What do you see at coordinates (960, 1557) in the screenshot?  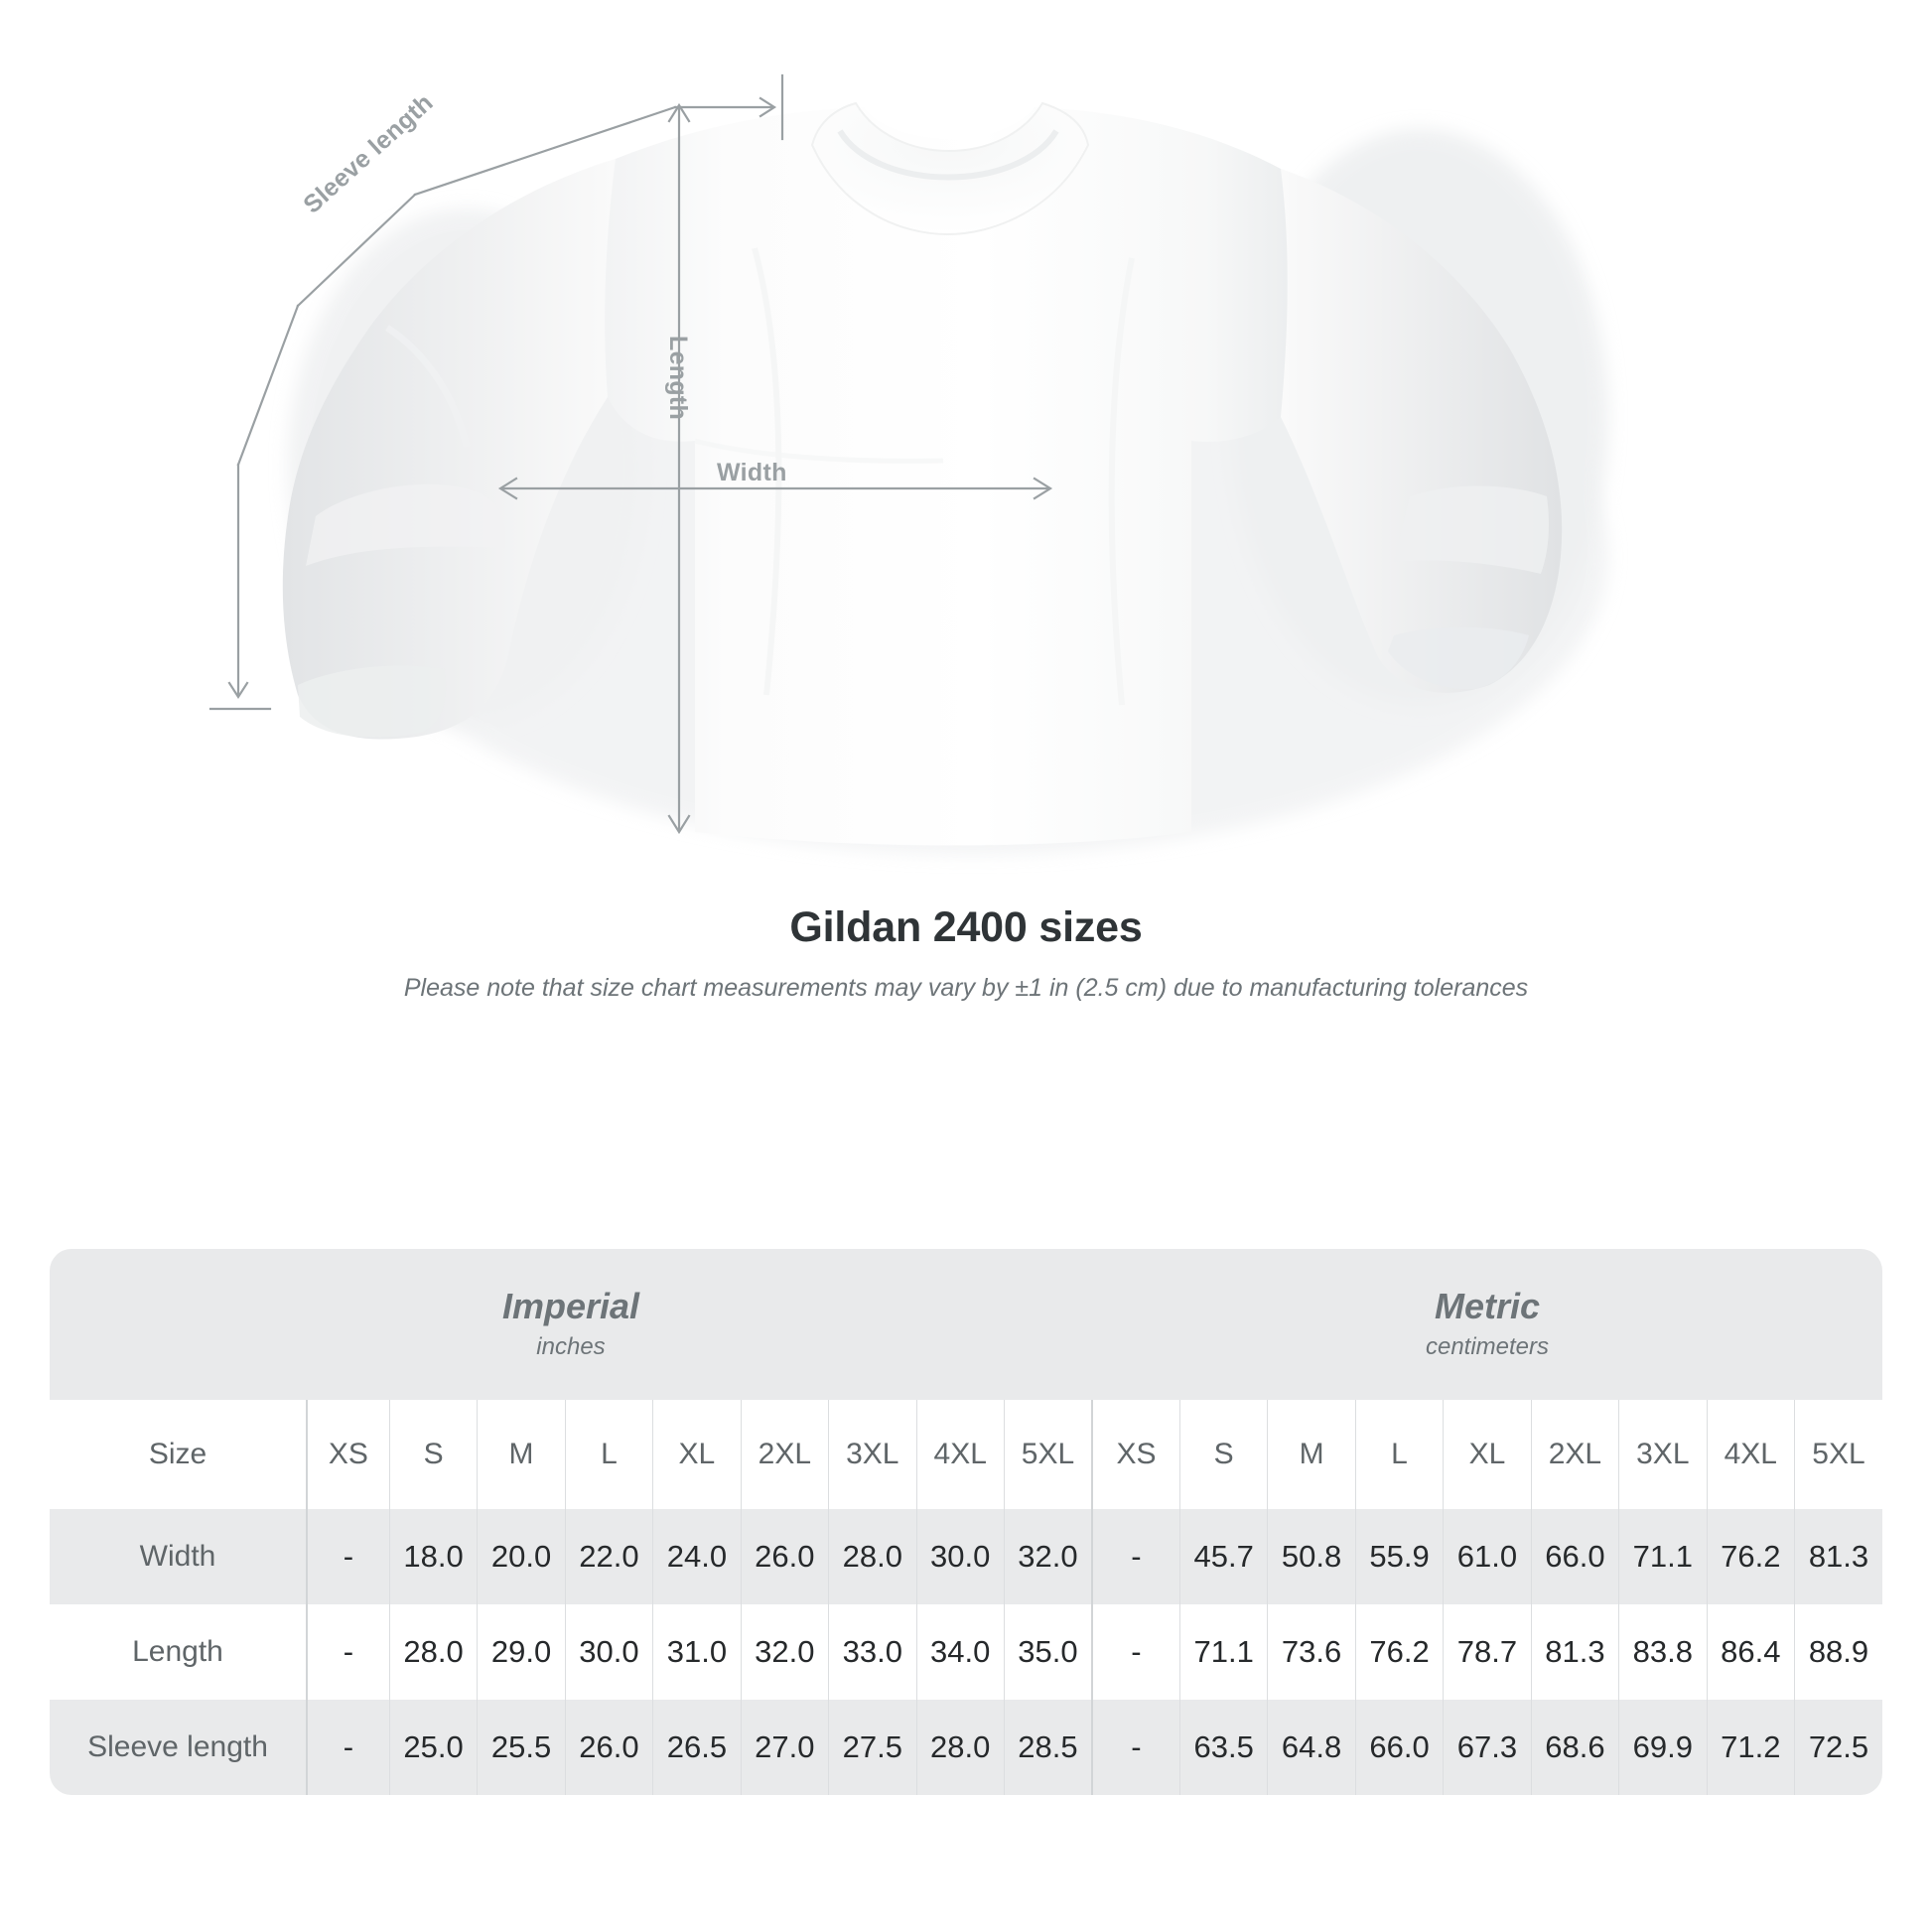 I see `cell-width-imperial-4xl: 30.0` at bounding box center [960, 1557].